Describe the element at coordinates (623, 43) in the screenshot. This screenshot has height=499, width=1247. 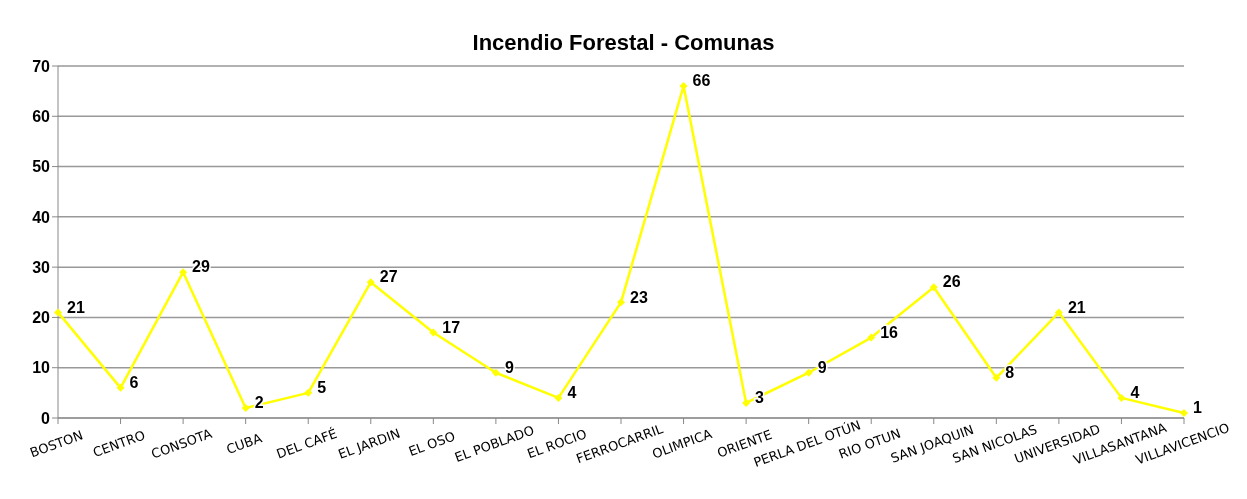
I see `chart-title: Incendio Forestal - Comunas` at that location.